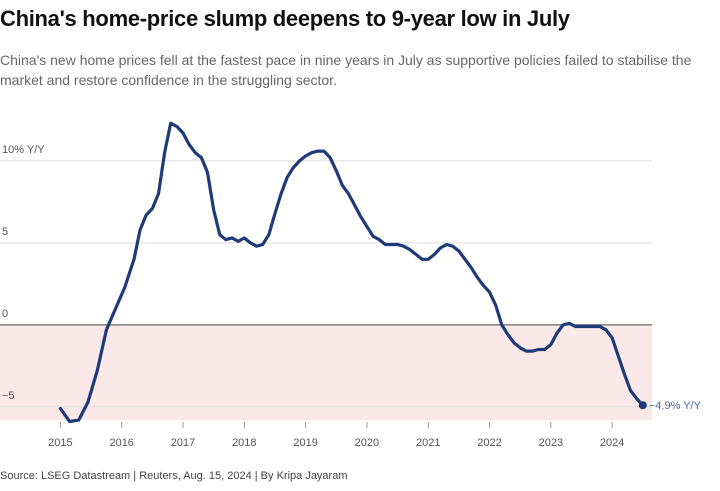 The height and width of the screenshot is (491, 720). What do you see at coordinates (305, 443) in the screenshot?
I see `x-tick-label: 2019` at bounding box center [305, 443].